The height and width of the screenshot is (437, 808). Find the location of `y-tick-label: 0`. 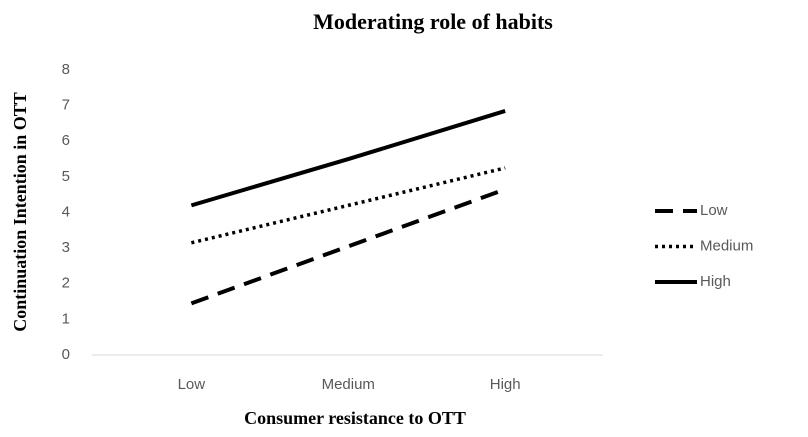

y-tick-label: 0 is located at coordinates (66, 354).